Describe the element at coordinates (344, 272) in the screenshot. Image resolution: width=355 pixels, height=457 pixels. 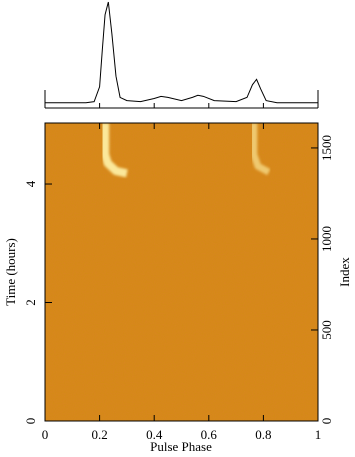
I see `y2-axis-label: Index` at that location.